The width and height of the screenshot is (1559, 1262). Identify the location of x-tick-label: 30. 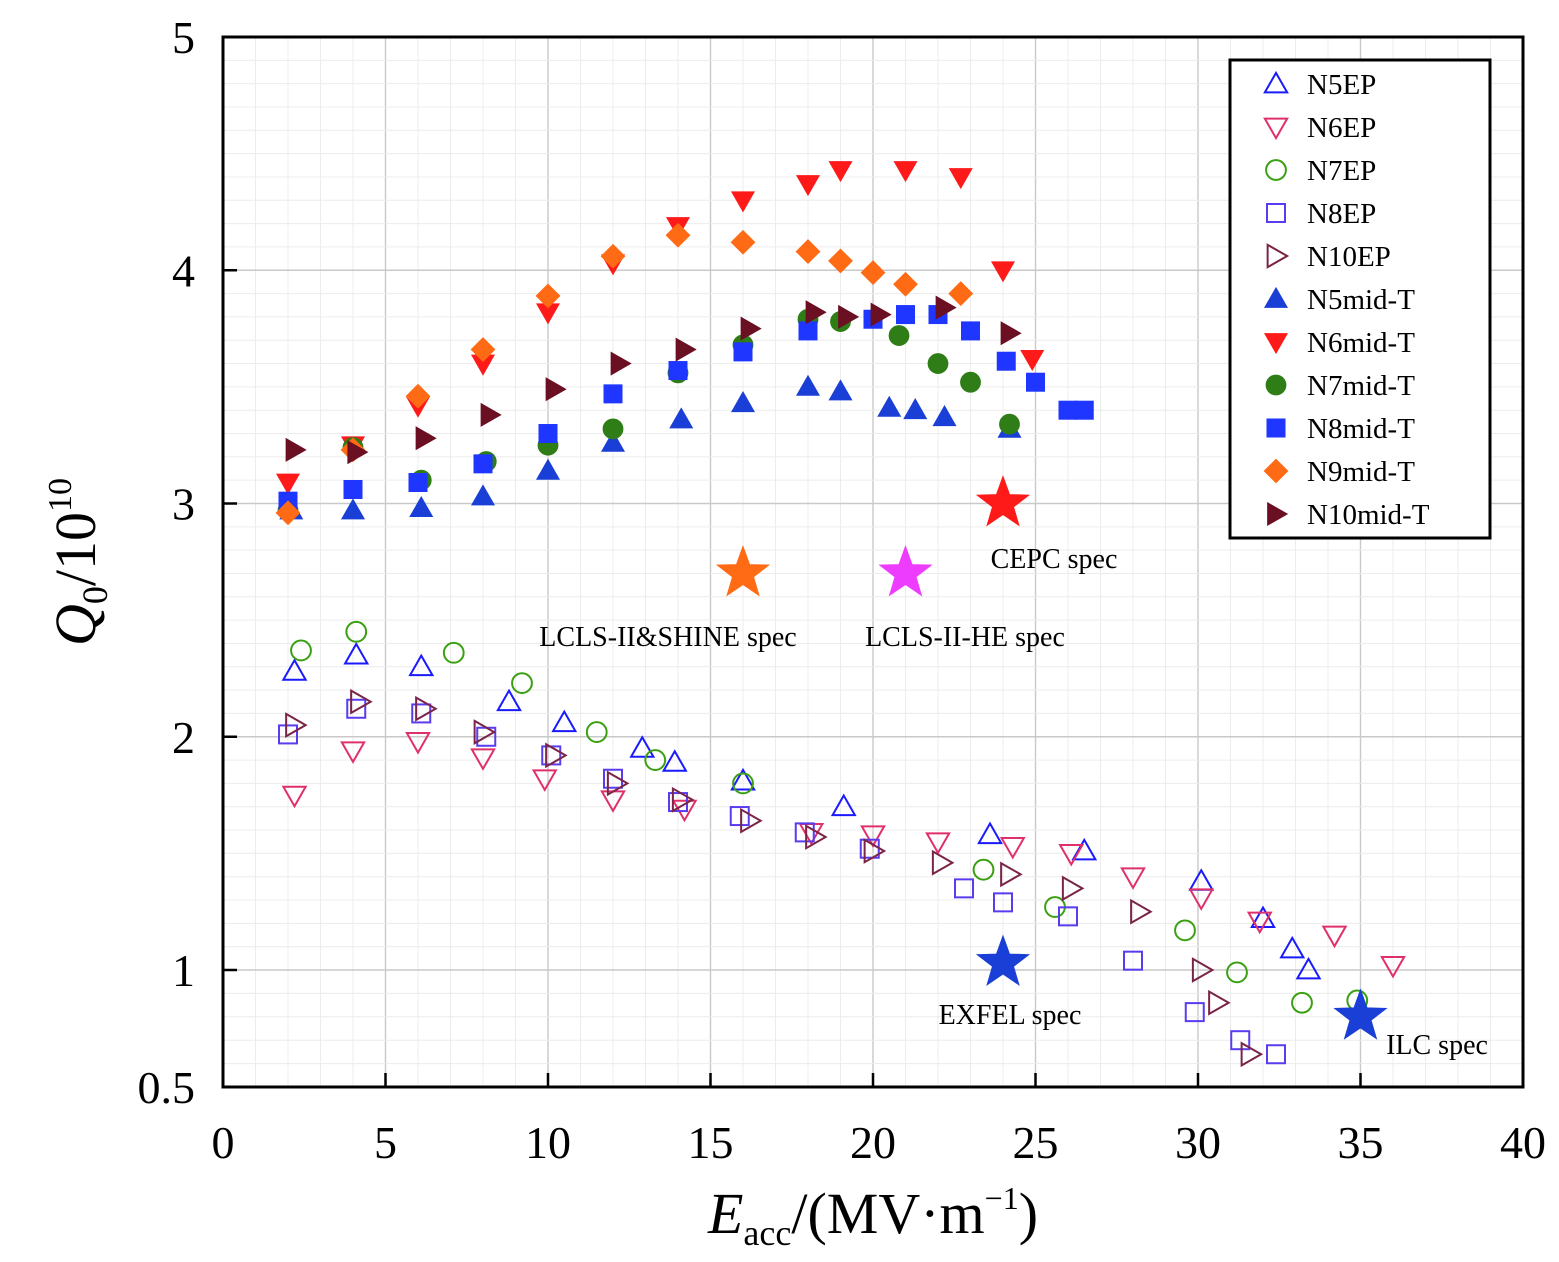
(1198, 1142).